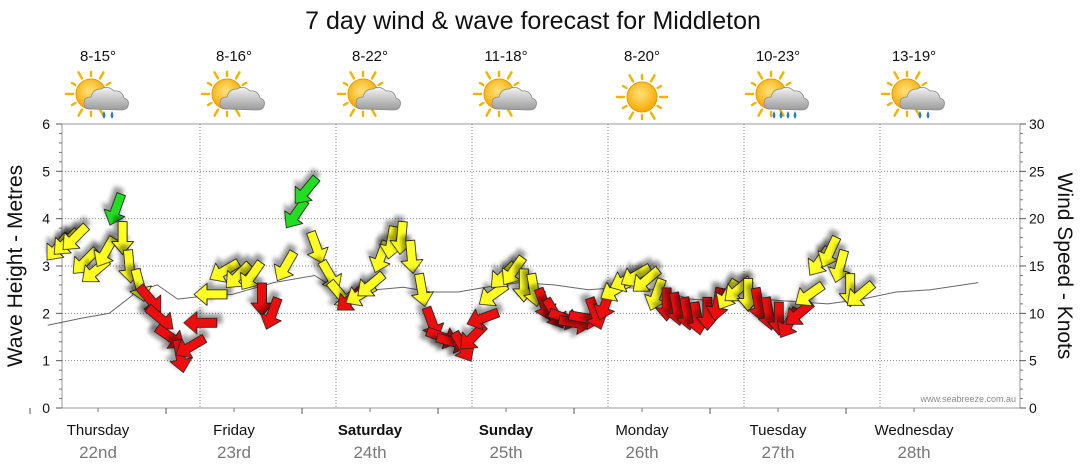 Image resolution: width=1080 pixels, height=475 pixels. Describe the element at coordinates (46, 313) in the screenshot. I see `y-left-tick-label: 2` at that location.